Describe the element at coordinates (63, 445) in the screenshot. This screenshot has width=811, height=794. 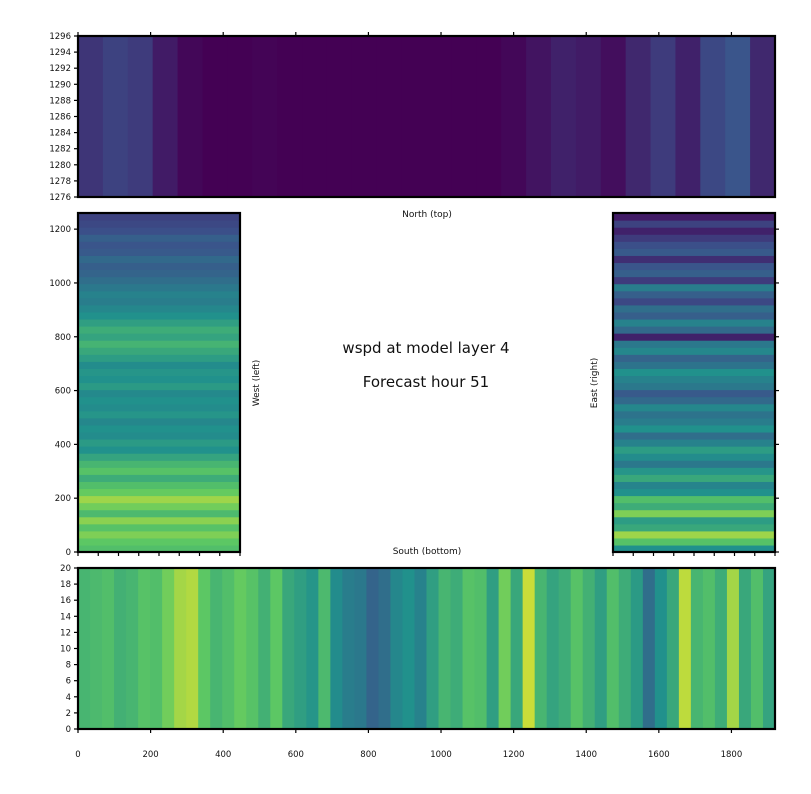
I see `west-y-tick-label: 400` at that location.